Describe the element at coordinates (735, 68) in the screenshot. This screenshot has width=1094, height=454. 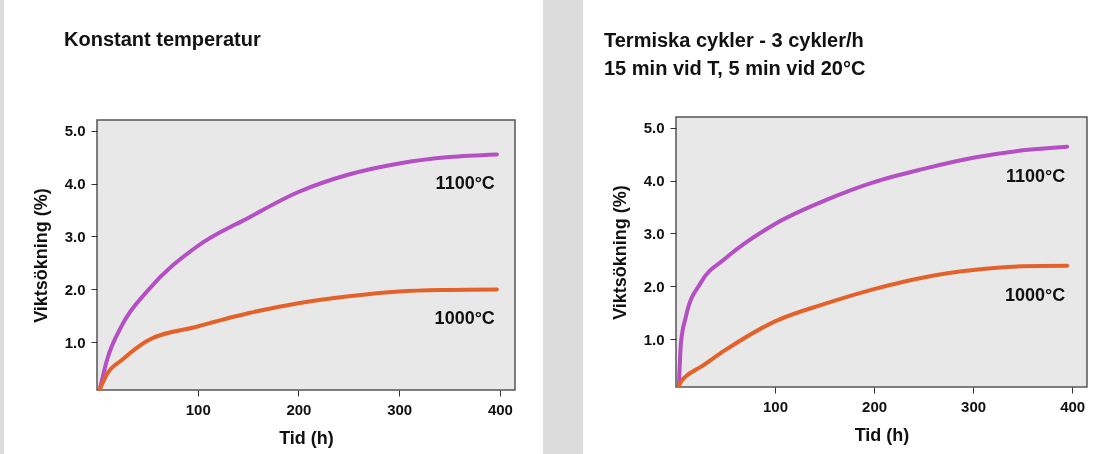
I see `chart-subtitle: 15 min vid T, 5 min vid 20°C` at that location.